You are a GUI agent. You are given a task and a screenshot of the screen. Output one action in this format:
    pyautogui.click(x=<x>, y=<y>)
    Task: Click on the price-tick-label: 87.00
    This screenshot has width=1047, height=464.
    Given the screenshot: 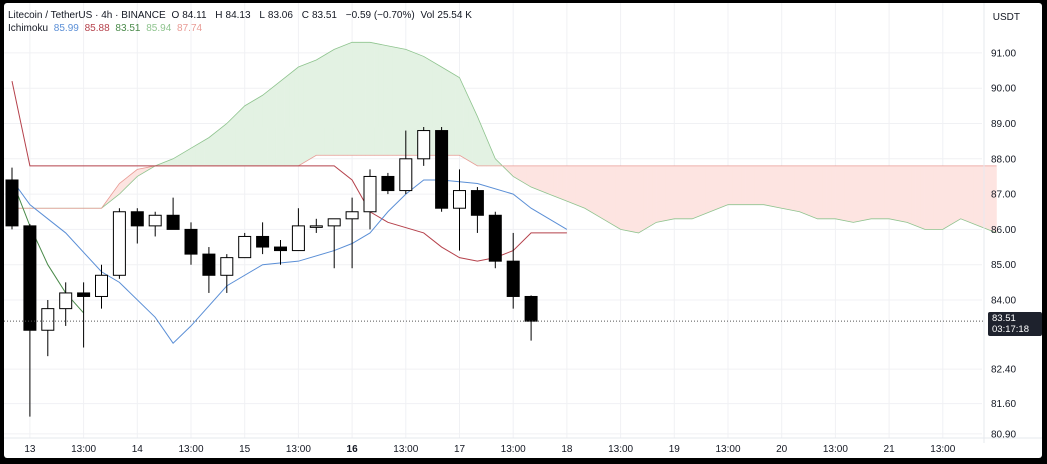 What is the action you would take?
    pyautogui.click(x=1003, y=195)
    